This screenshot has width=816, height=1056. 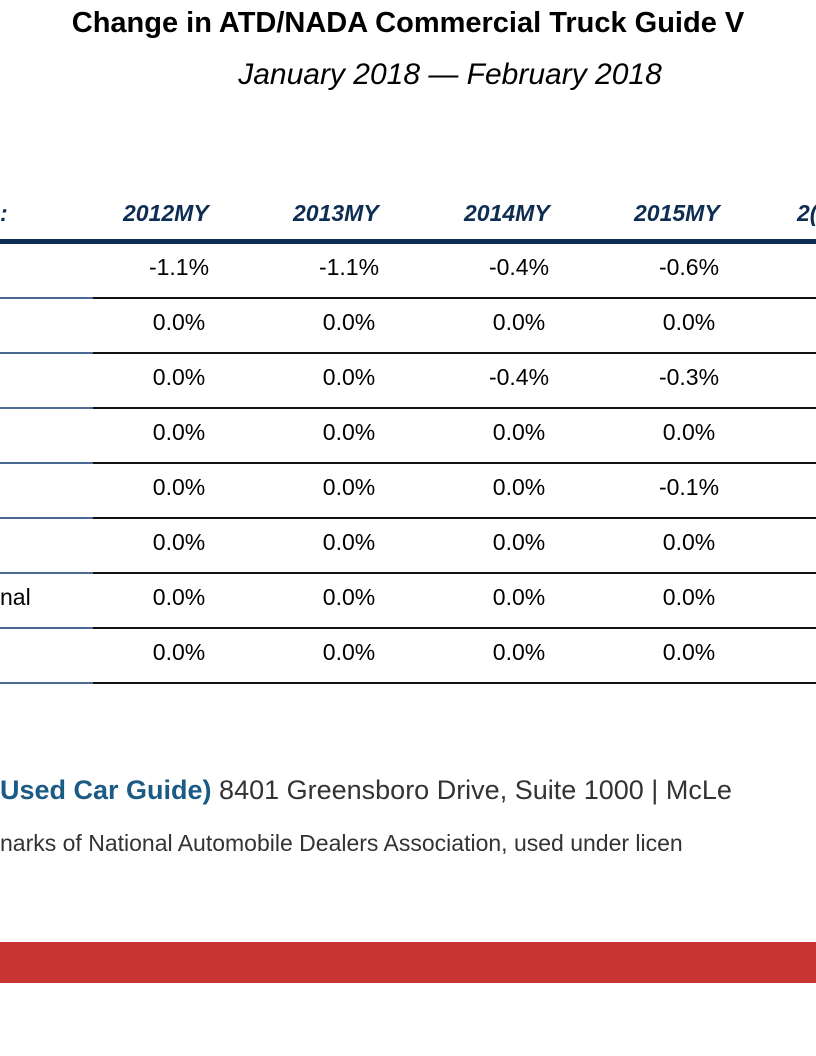 I want to click on table-row: 0.0% 0.0% -0.4% -0.3%, so click(x=408, y=381).